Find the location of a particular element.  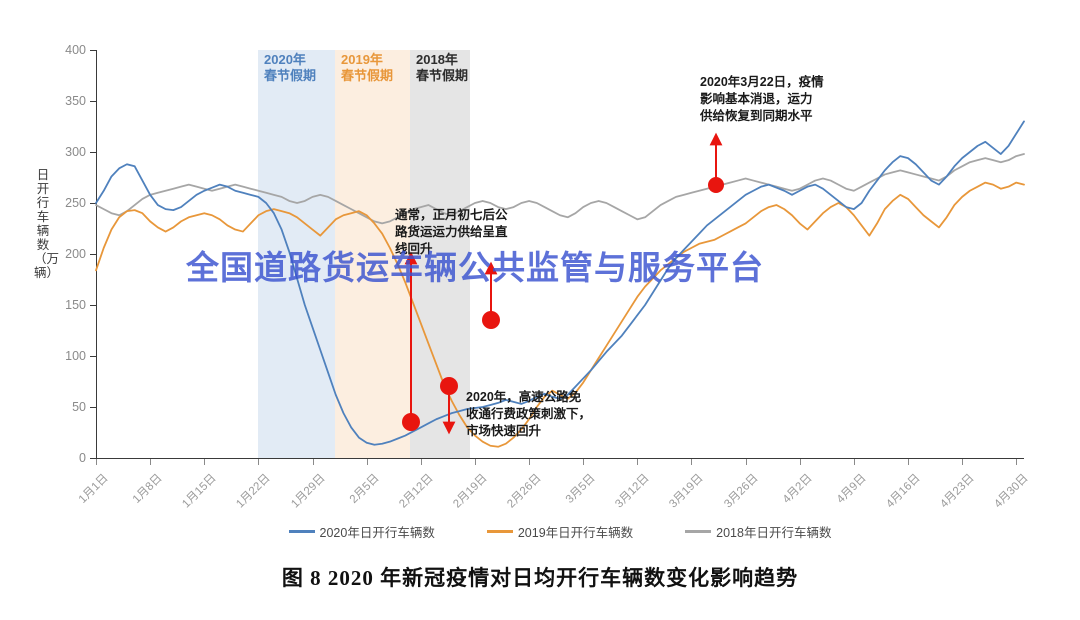

band-label-2018-spring-festival: 2018年 春节假期 is located at coordinates (442, 67).